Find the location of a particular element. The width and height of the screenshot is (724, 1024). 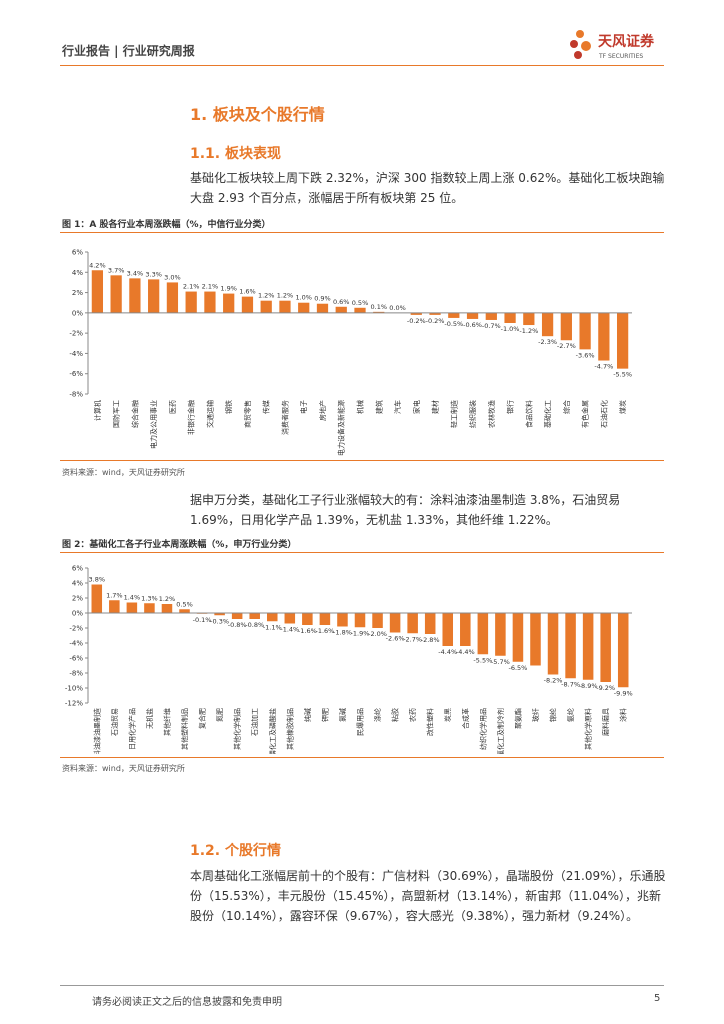

data-label: -2.7% is located at coordinates (412, 639).